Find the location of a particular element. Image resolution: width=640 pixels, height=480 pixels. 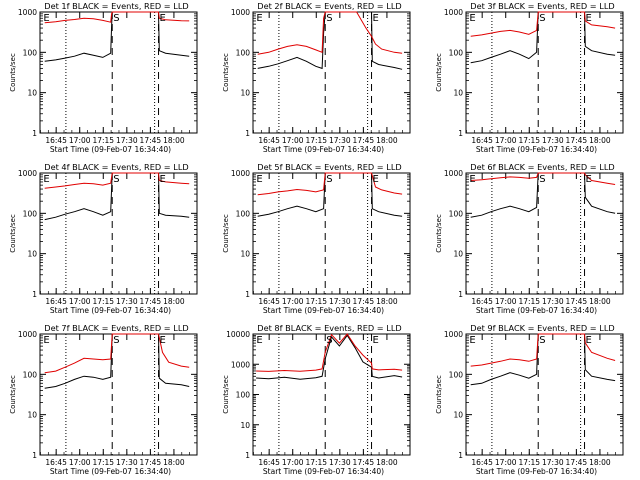

panel-title: Det 9f BLACK = Events, RED = LLD is located at coordinates (542, 328).